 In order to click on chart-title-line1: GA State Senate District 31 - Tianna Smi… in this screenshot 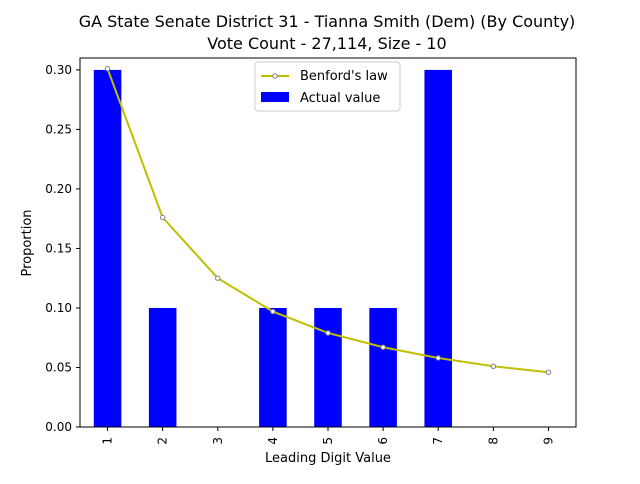, I will do `click(327, 21)`.